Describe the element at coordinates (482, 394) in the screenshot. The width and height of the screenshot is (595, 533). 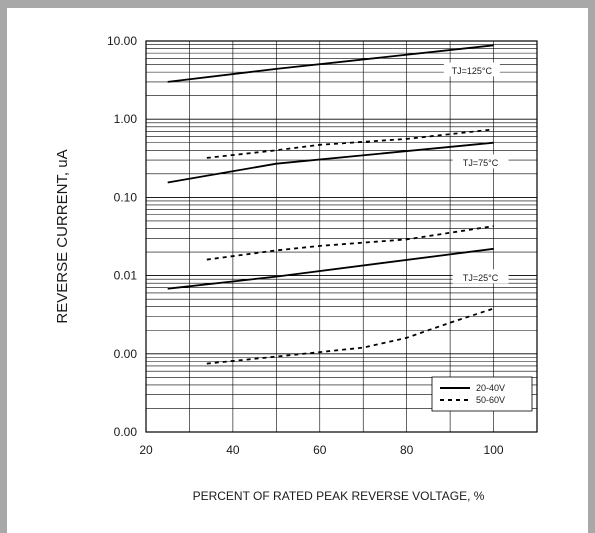
I see `legend-box` at that location.